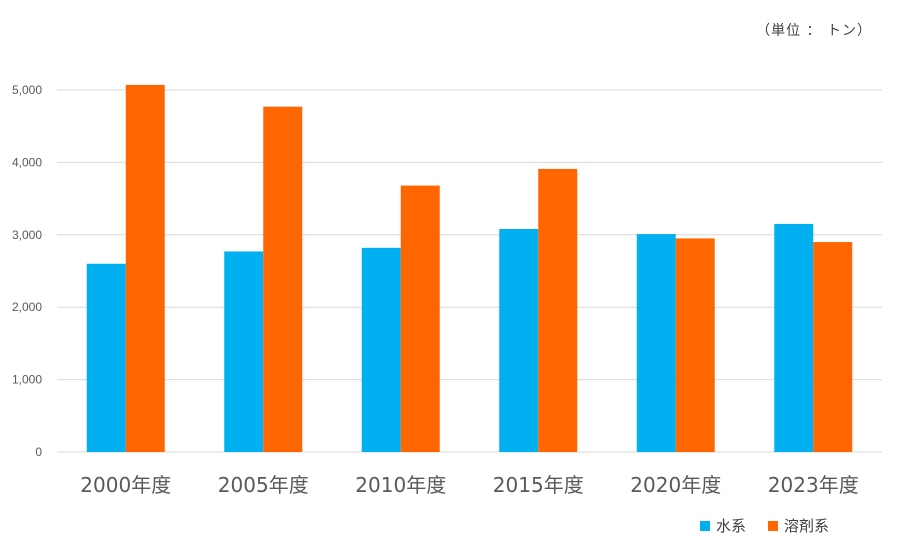 The height and width of the screenshot is (547, 900). I want to click on x-tick-label: 2005年度, so click(263, 485).